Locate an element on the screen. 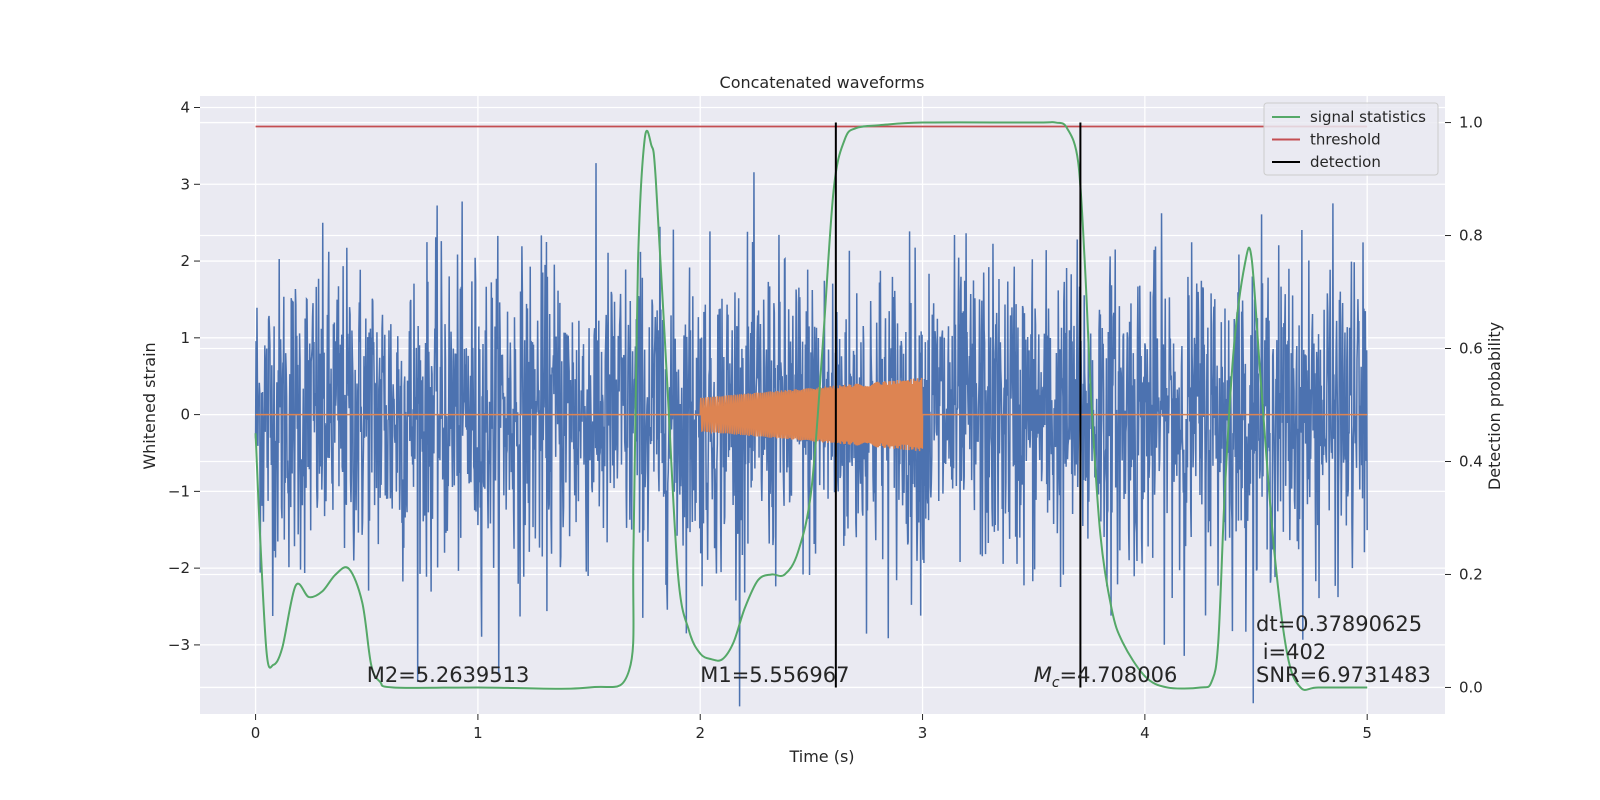 This screenshot has width=1600, height=800. y-left-tick-label: 1 is located at coordinates (185, 338).